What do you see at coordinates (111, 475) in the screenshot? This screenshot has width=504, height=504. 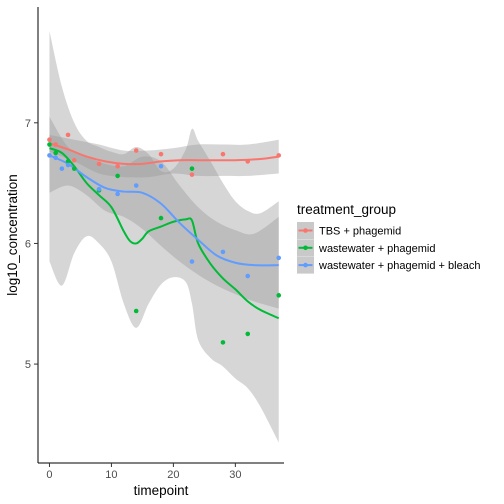 I see `x-tick-label: 10` at bounding box center [111, 475].